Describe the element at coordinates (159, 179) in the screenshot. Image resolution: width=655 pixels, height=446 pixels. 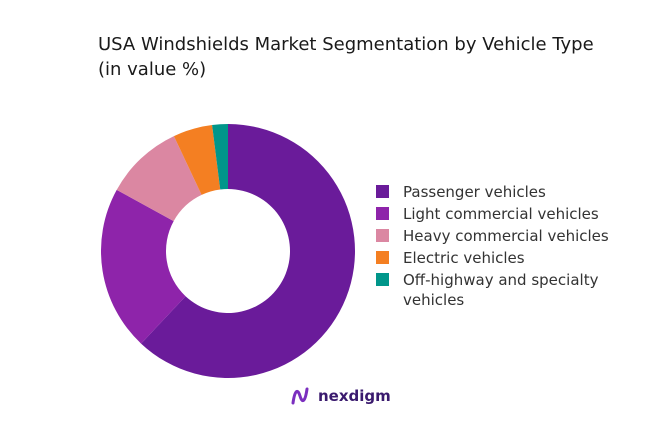
I see `donut-slice-heavy-commercial-vehicles` at that location.